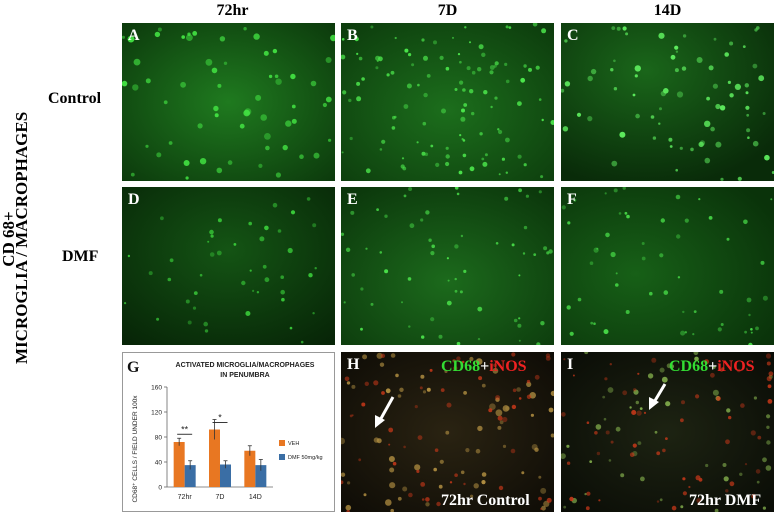 The width and height of the screenshot is (778, 516). Describe the element at coordinates (385, 412) in the screenshot. I see `arrow-icon` at that location.